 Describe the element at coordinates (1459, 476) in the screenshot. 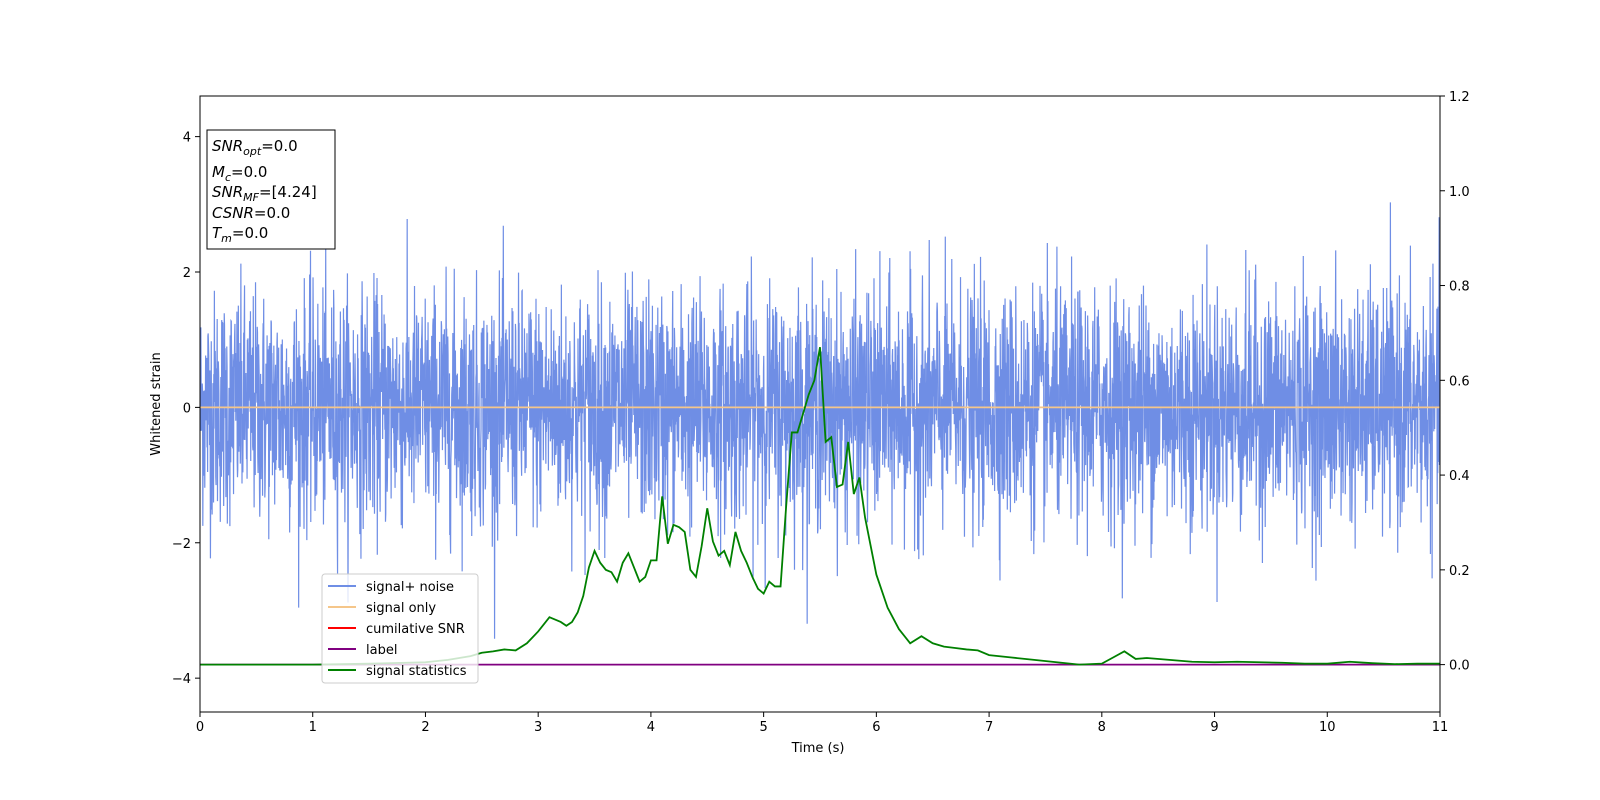

I see `y2-tick-label: 0.4` at that location.